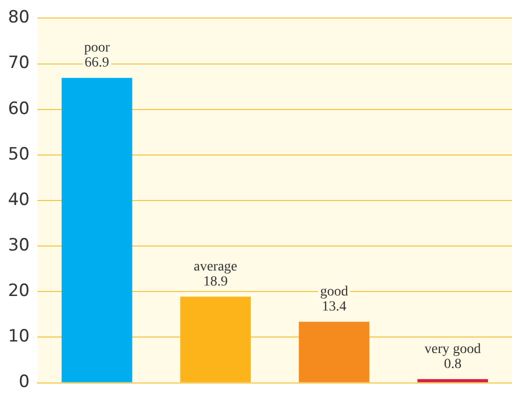 This screenshot has height=401, width=512. I want to click on y-tick-label: 10, so click(19, 336).